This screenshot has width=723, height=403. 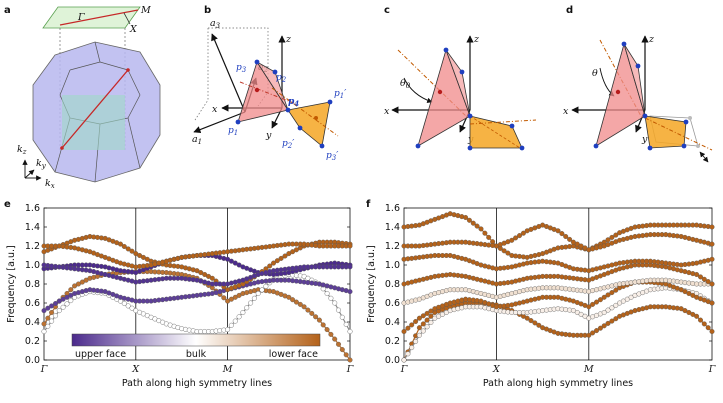 I want to click on lower-tetrahedron, so click(x=496, y=132).